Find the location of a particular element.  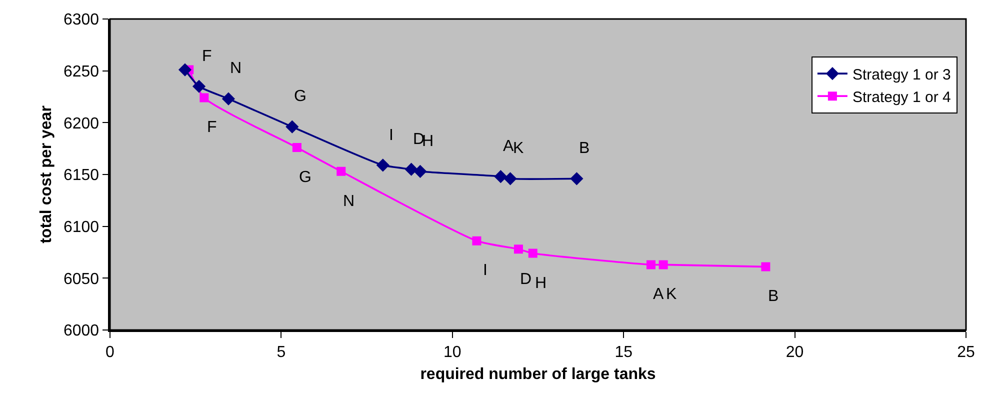

annotation: D is located at coordinates (526, 279).